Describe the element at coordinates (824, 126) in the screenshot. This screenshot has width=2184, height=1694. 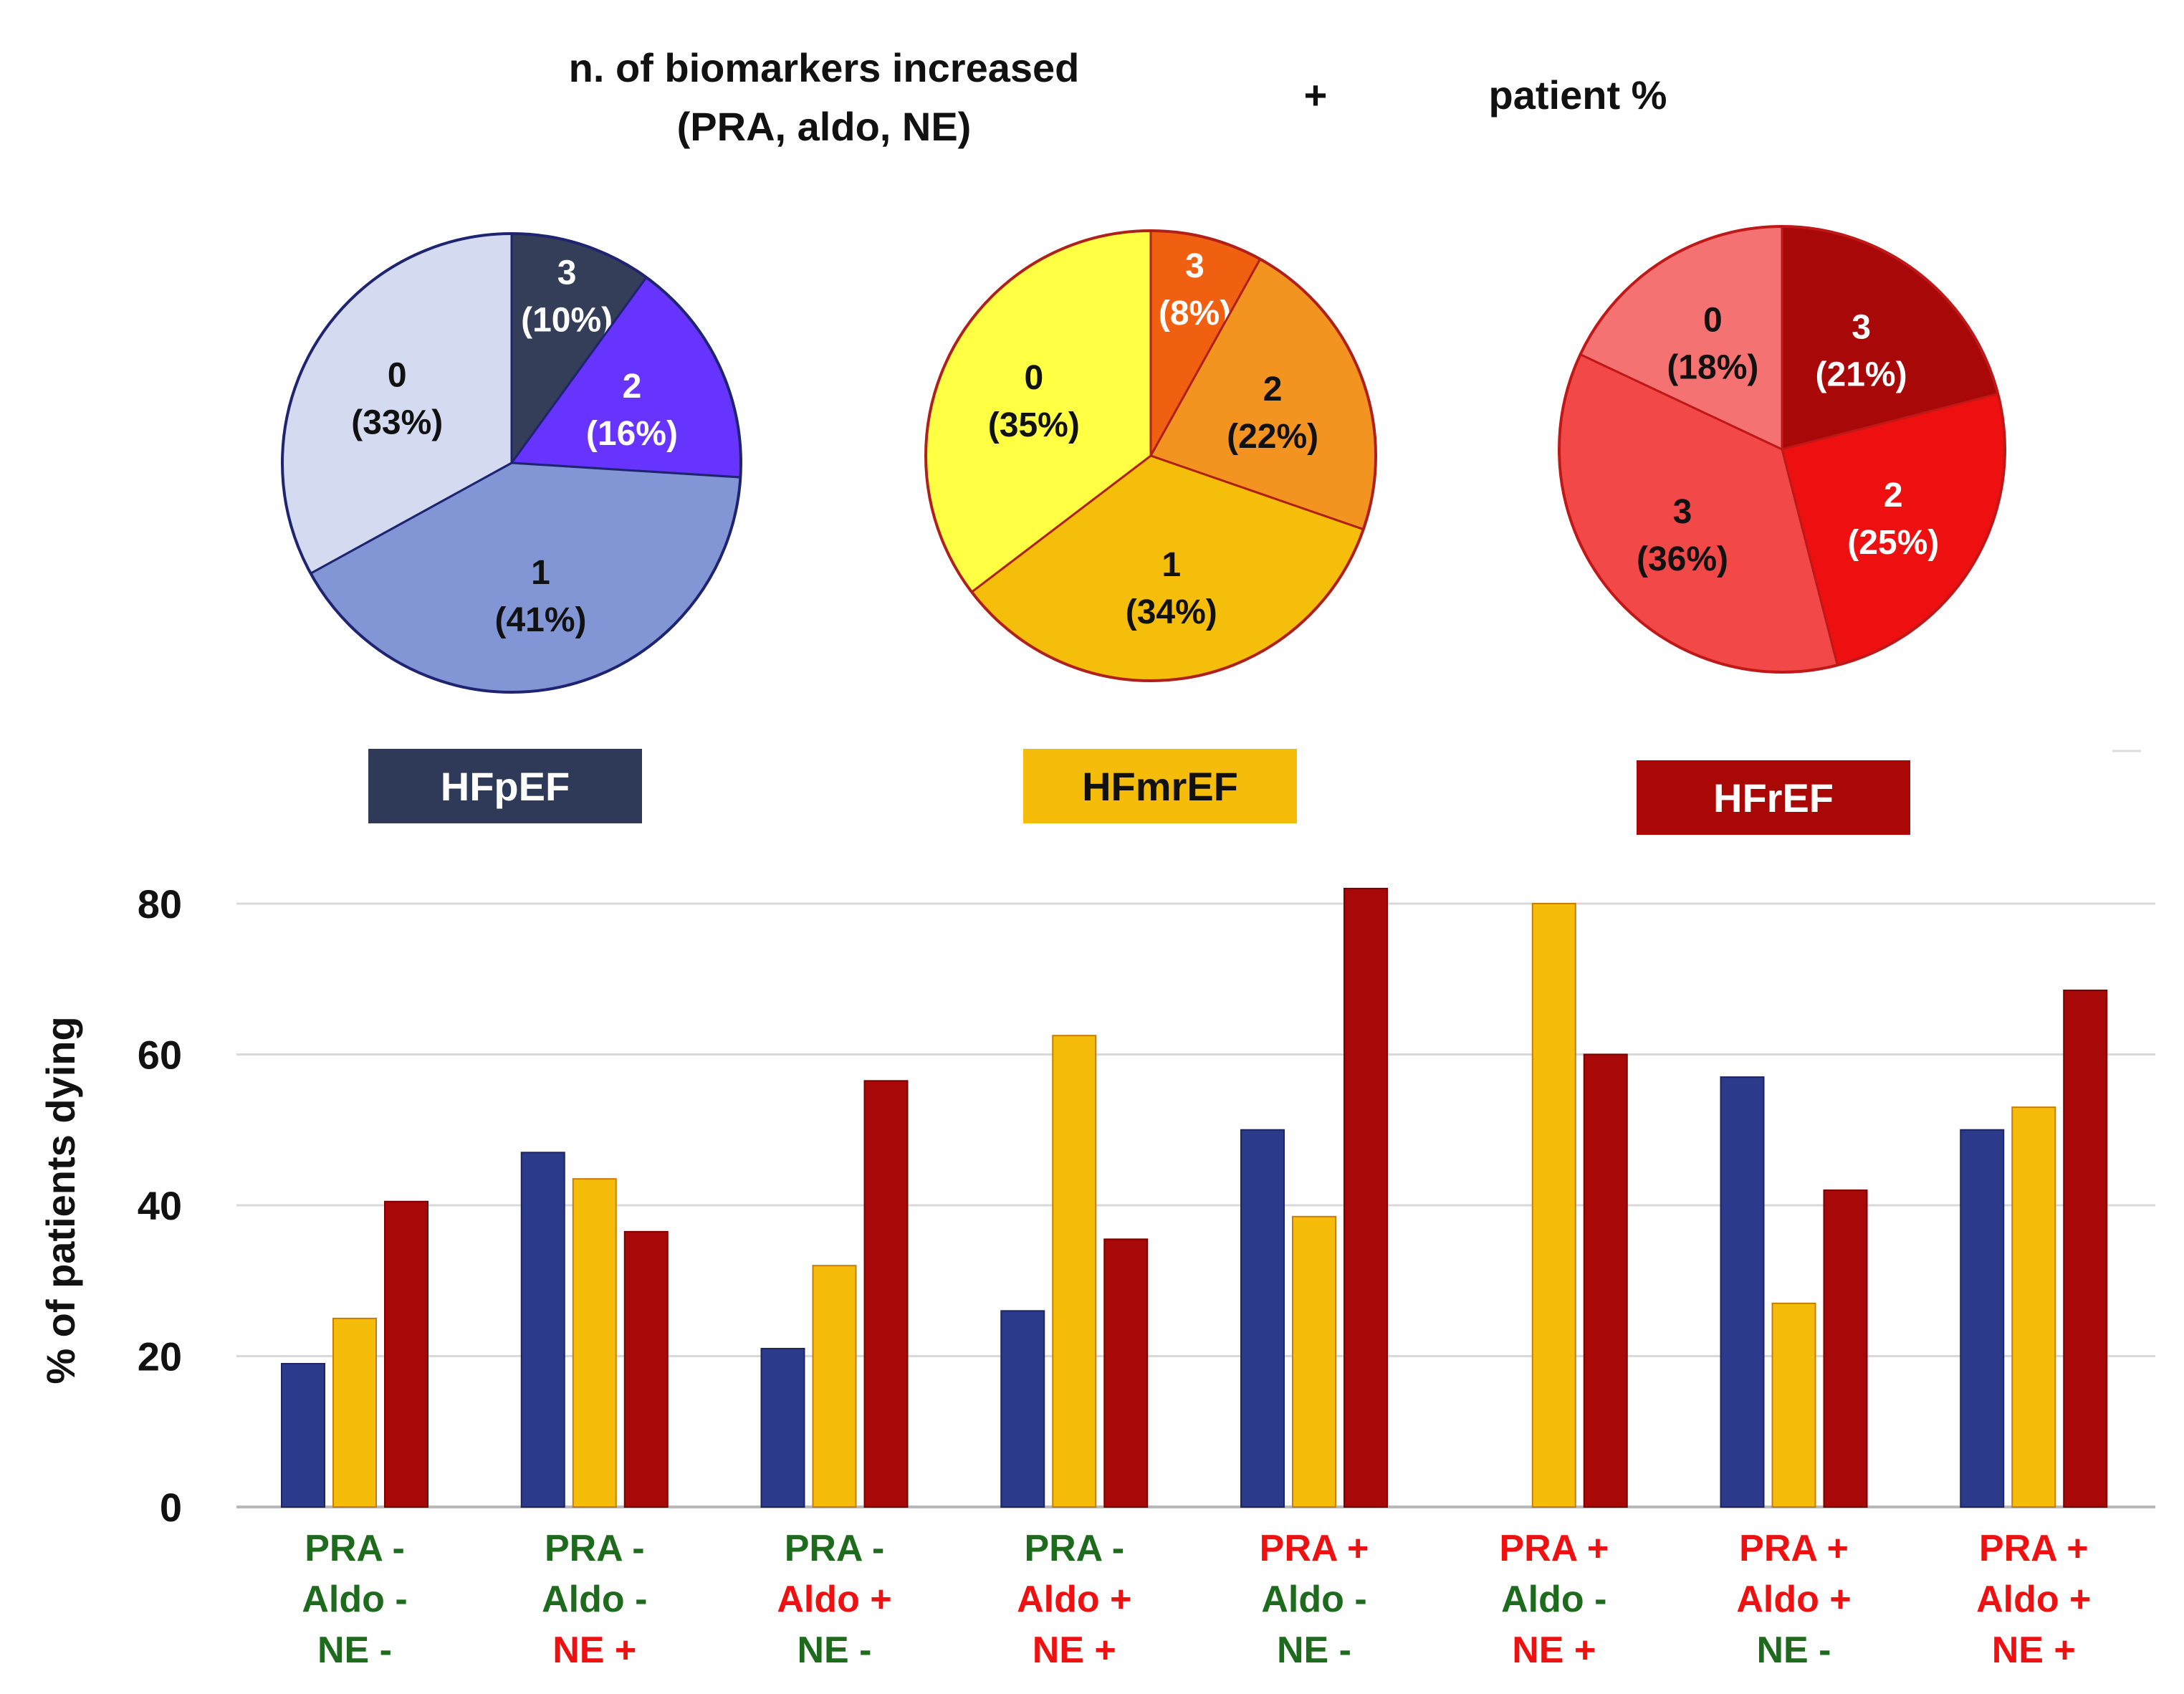
I see `header-title-line2: (PRA, aldo, NE)` at that location.